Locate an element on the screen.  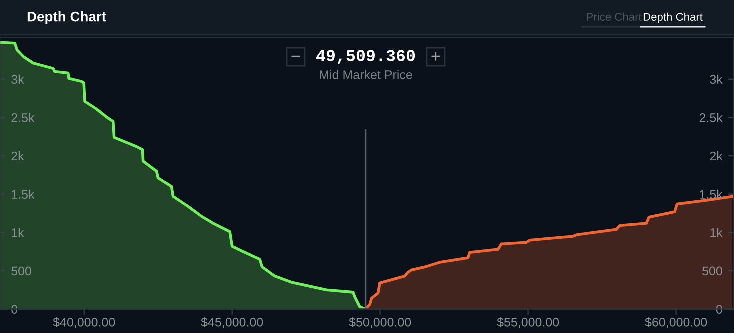
text: Depth Chart is located at coordinates (673, 18).